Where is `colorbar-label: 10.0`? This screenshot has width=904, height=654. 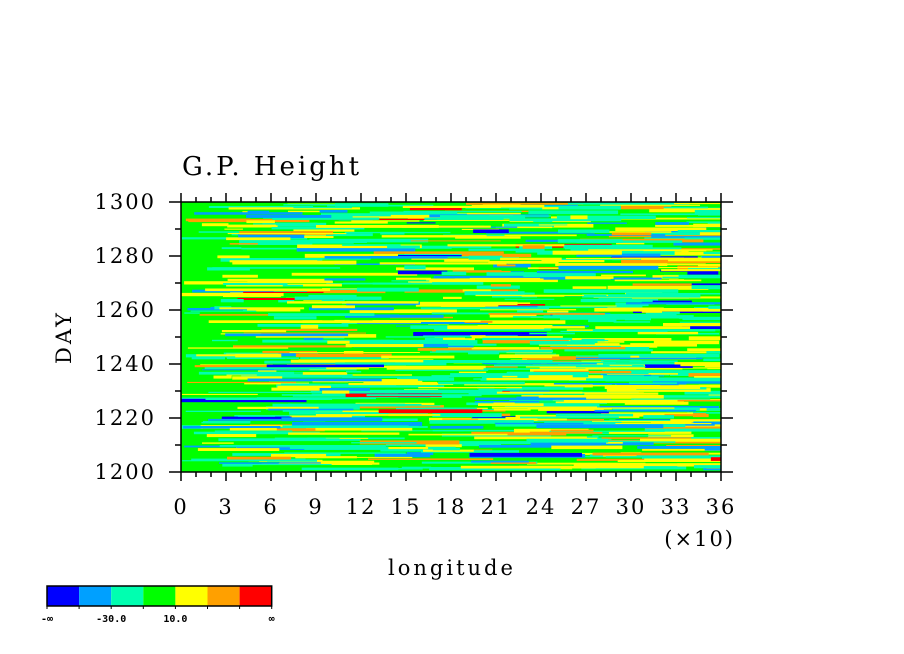 colorbar-label: 10.0 is located at coordinates (175, 619).